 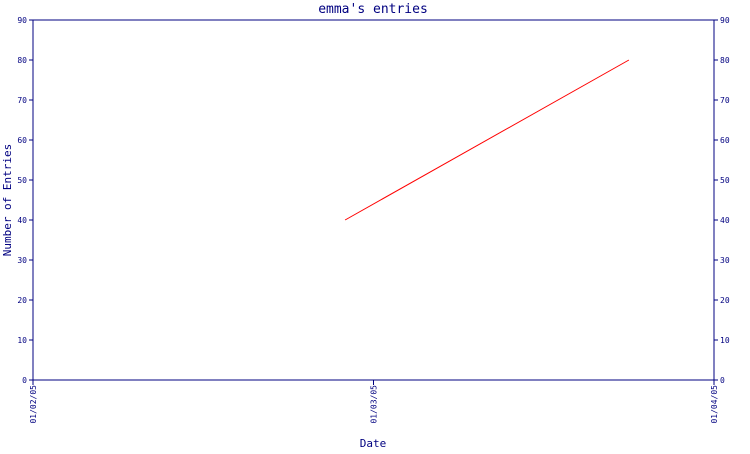 What do you see at coordinates (714, 404) in the screenshot?
I see `x-tick-label: 01/04/05` at bounding box center [714, 404].